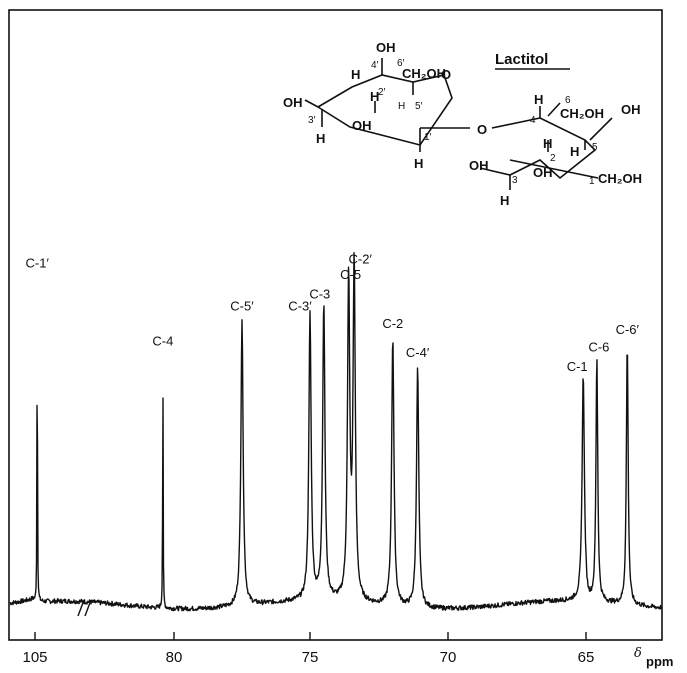 This screenshot has height=673, width=687. What do you see at coordinates (586, 657) in the screenshot?
I see `x-tick-label: 65` at bounding box center [586, 657].